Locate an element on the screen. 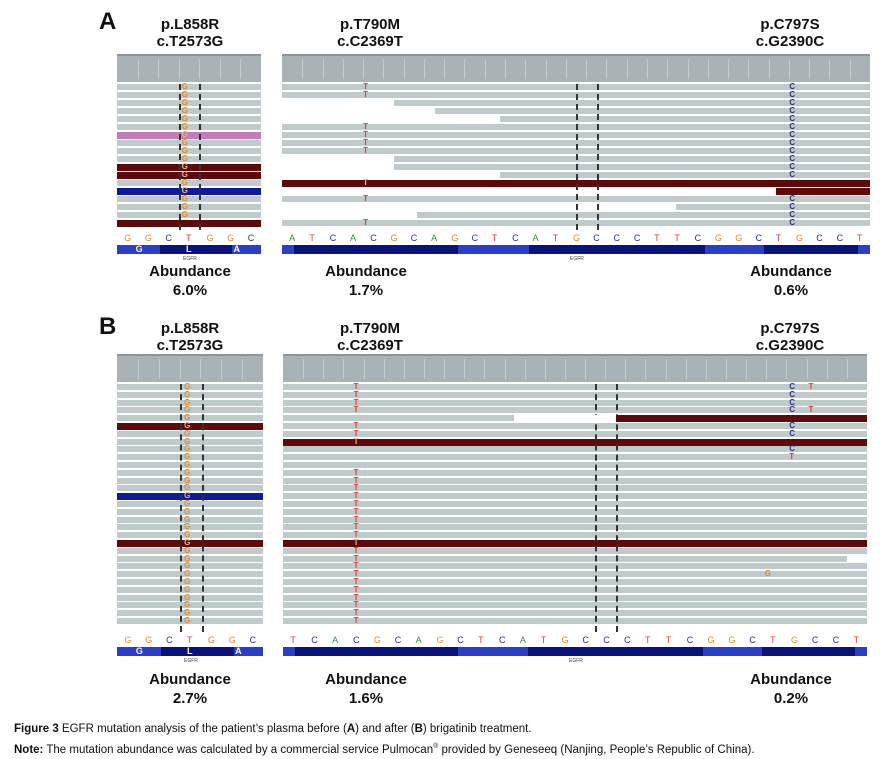 The width and height of the screenshot is (883, 759). exon-segment is located at coordinates (376, 249).